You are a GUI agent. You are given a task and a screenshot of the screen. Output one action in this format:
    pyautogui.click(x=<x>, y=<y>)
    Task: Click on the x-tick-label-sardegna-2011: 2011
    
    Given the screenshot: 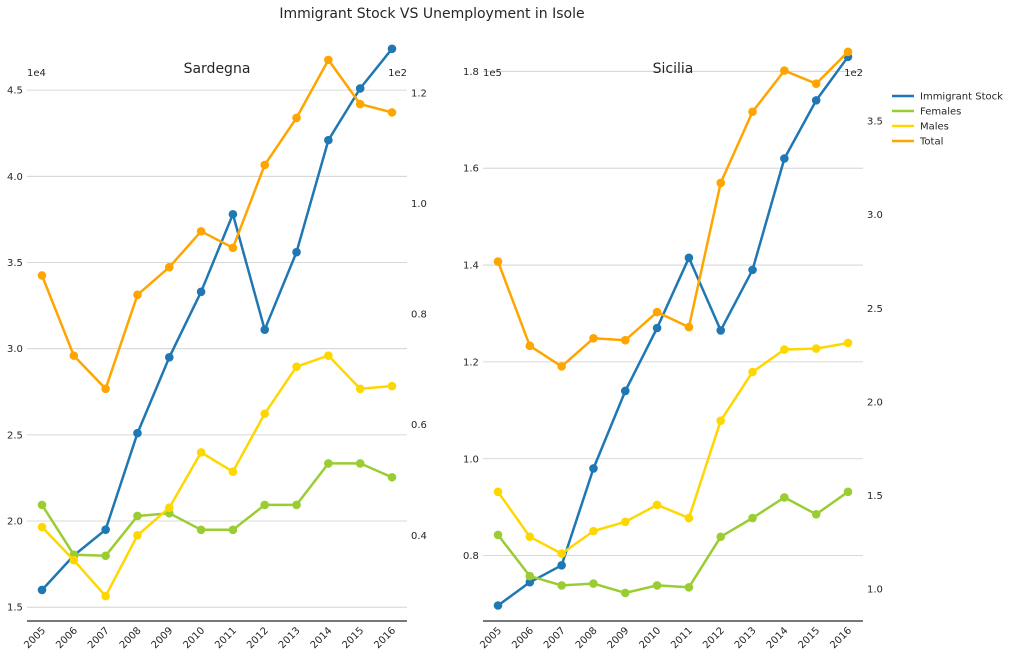 What is the action you would take?
    pyautogui.click(x=226, y=638)
    